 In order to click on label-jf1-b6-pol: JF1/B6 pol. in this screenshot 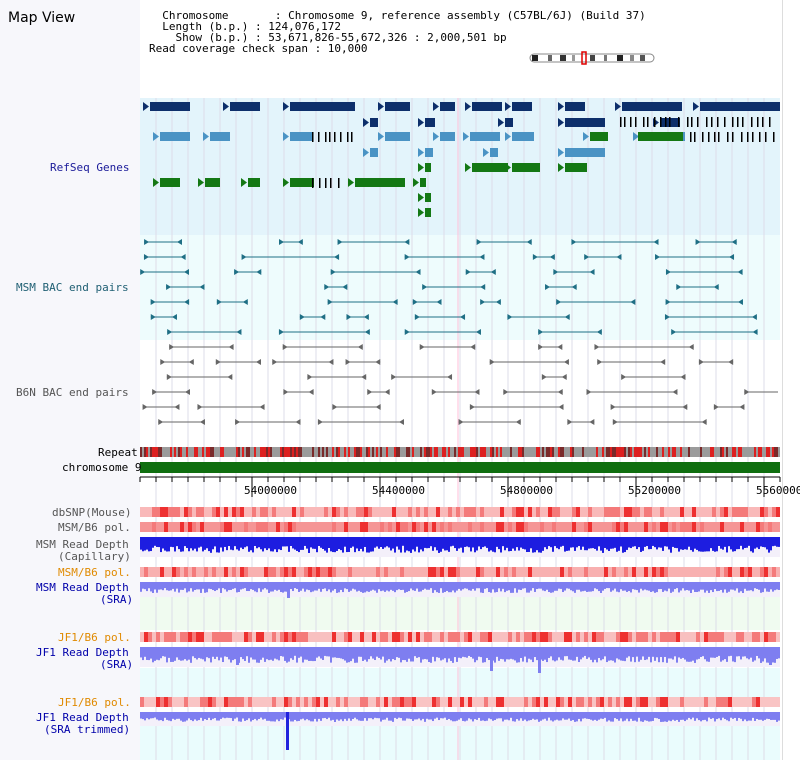, I will do `click(94, 637)`.